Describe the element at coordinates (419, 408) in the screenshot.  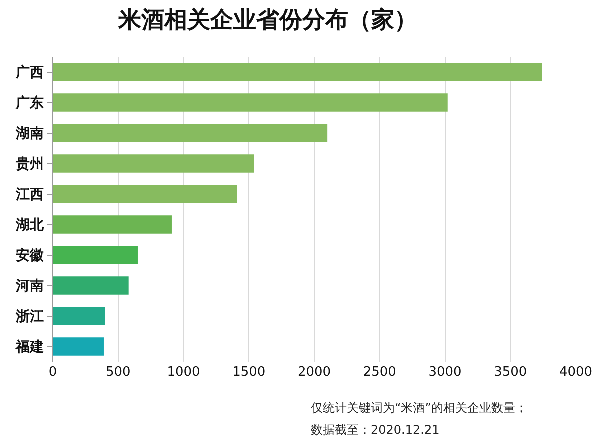
I see `text: 仅统计关键词为“米酒”的相关企业数量；` at that location.